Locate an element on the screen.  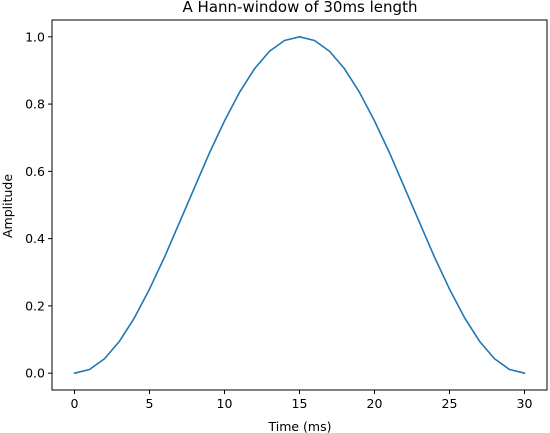
x-tick-label: 0 is located at coordinates (75, 403).